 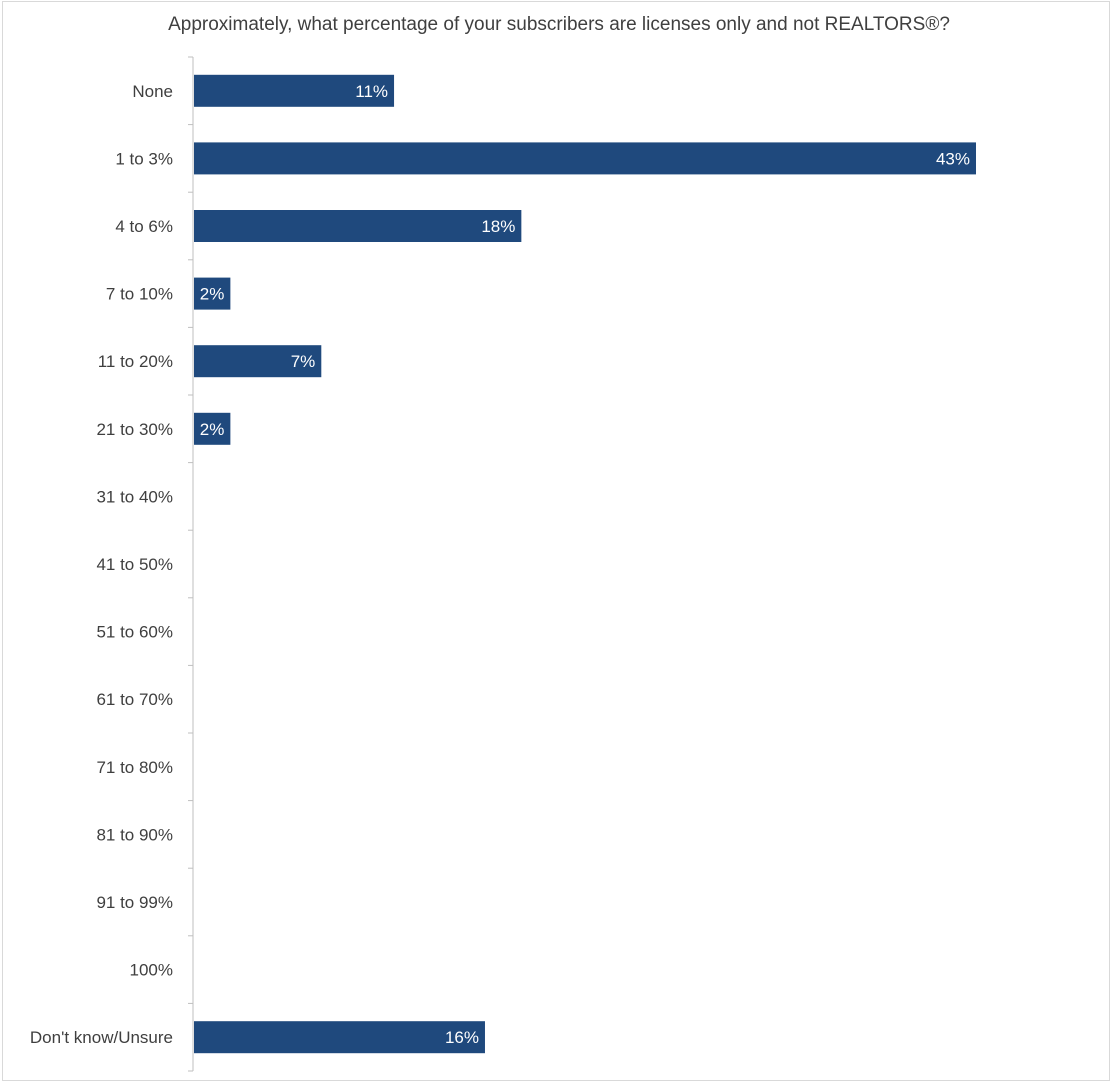 What do you see at coordinates (134, 834) in the screenshot?
I see `category-label: 81 to 90%` at bounding box center [134, 834].